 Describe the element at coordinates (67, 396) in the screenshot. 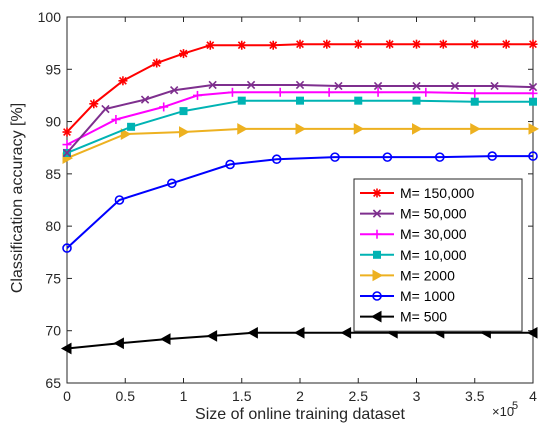

I see `x-tick-label: 0` at that location.